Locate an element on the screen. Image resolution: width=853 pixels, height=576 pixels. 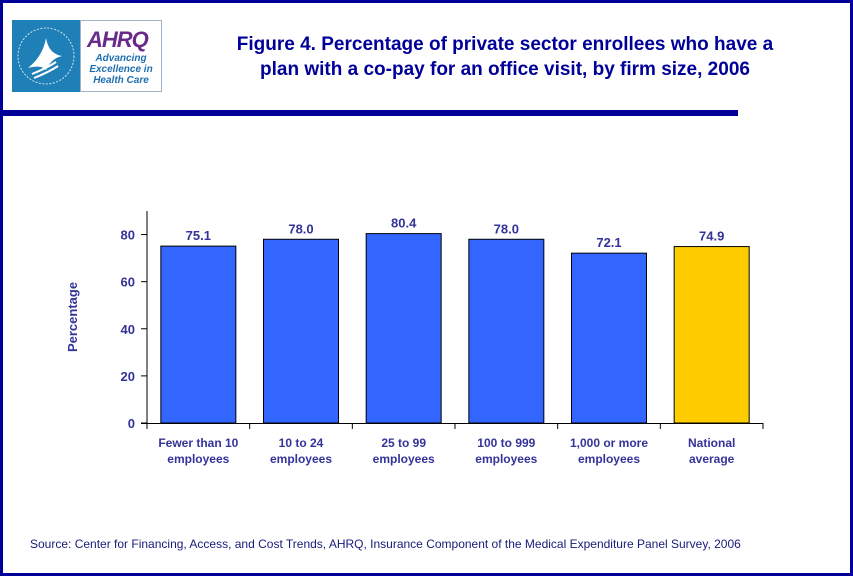
title-divider is located at coordinates (370, 113).